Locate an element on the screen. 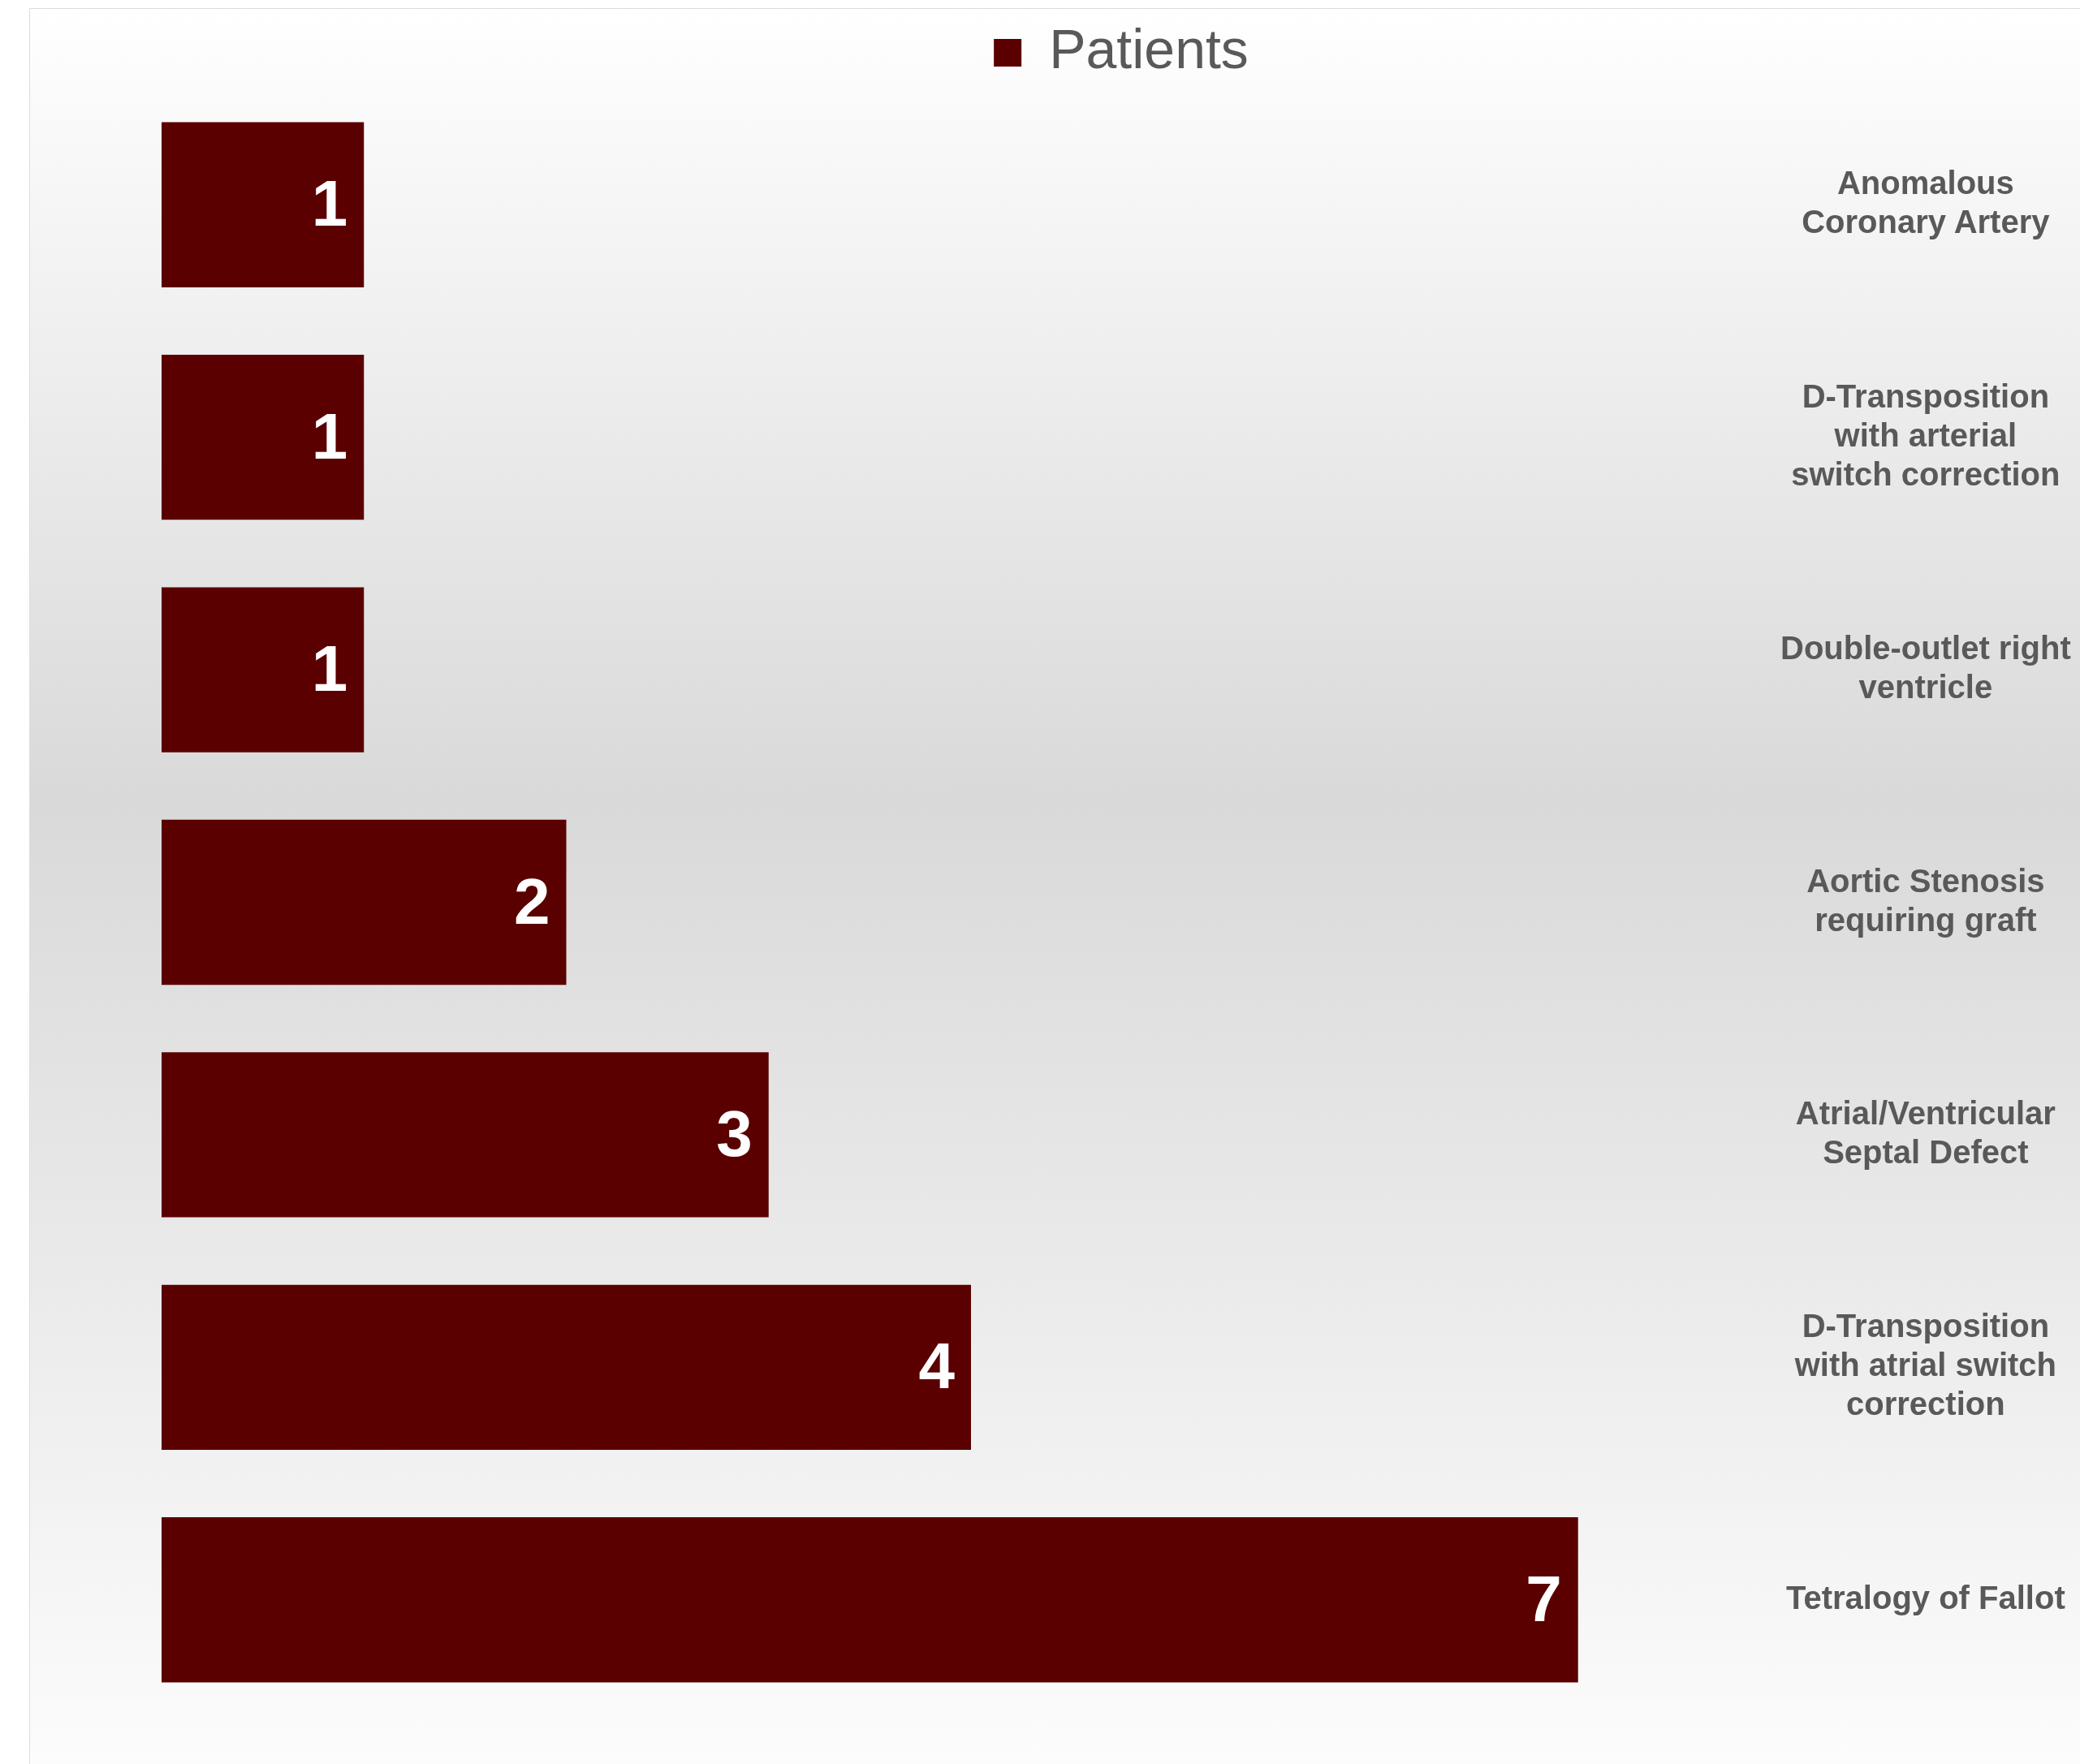  y-tick-label: Aortic Stenosis requiring graft is located at coordinates (1926, 900).